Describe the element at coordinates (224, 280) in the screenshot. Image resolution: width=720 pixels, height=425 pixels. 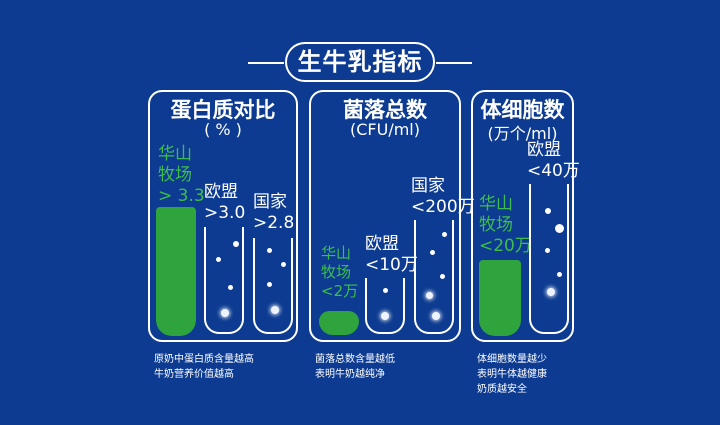
I see `protein-eu-tube` at that location.